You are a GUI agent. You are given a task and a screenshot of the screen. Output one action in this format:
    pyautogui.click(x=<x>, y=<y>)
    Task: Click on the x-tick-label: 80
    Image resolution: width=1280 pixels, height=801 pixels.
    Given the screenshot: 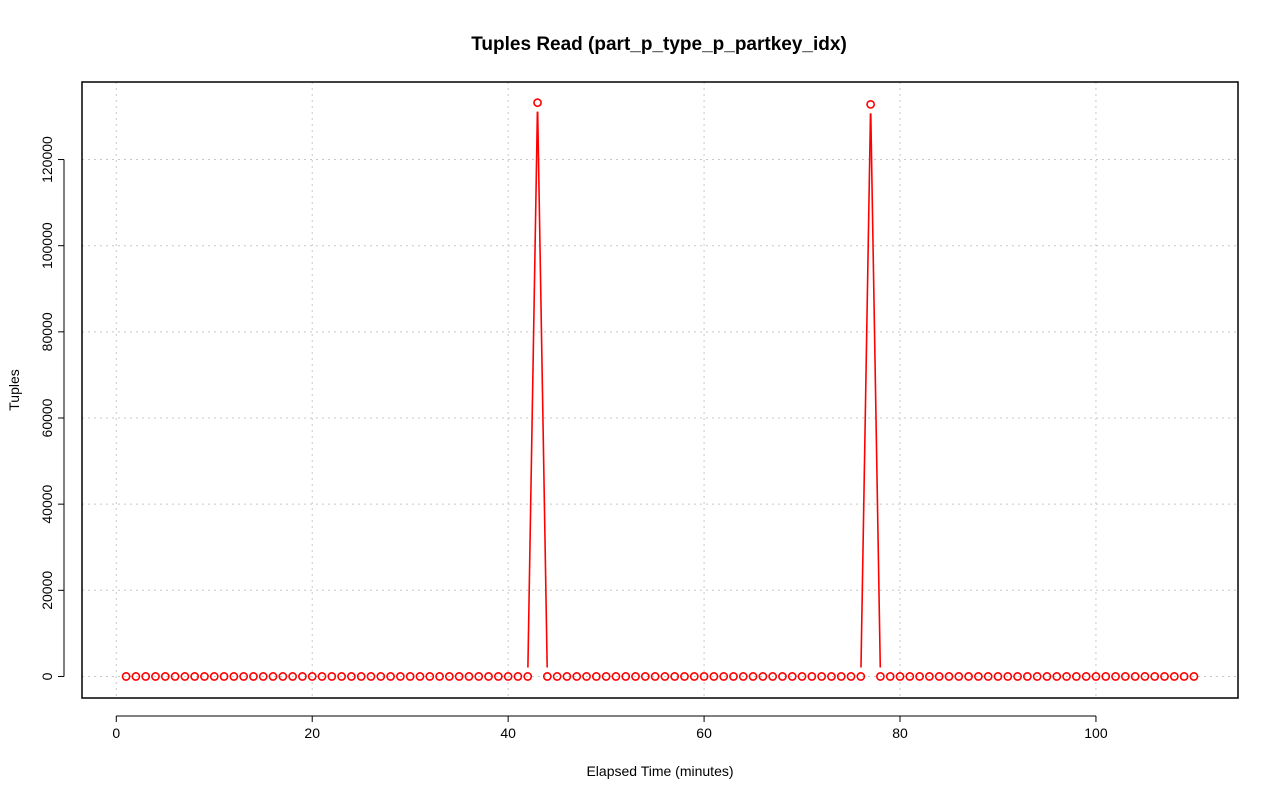 What is the action you would take?
    pyautogui.click(x=900, y=733)
    